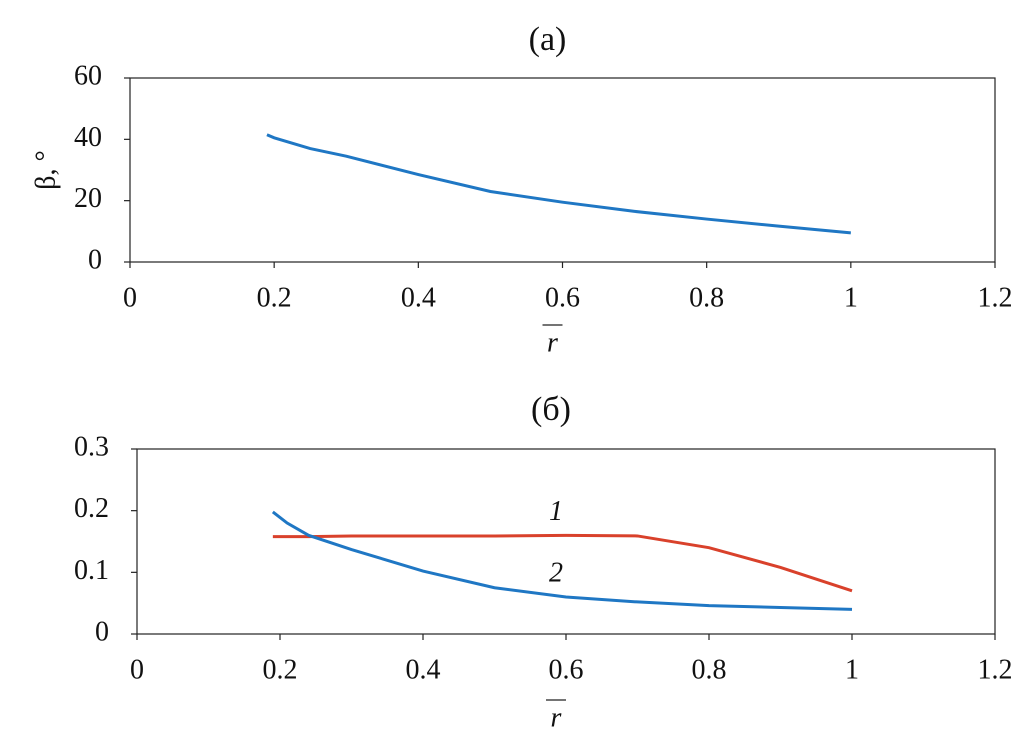 Image resolution: width=1028 pixels, height=756 pixels. Describe the element at coordinates (551, 409) in the screenshot. I see `chart-title: (б)` at that location.